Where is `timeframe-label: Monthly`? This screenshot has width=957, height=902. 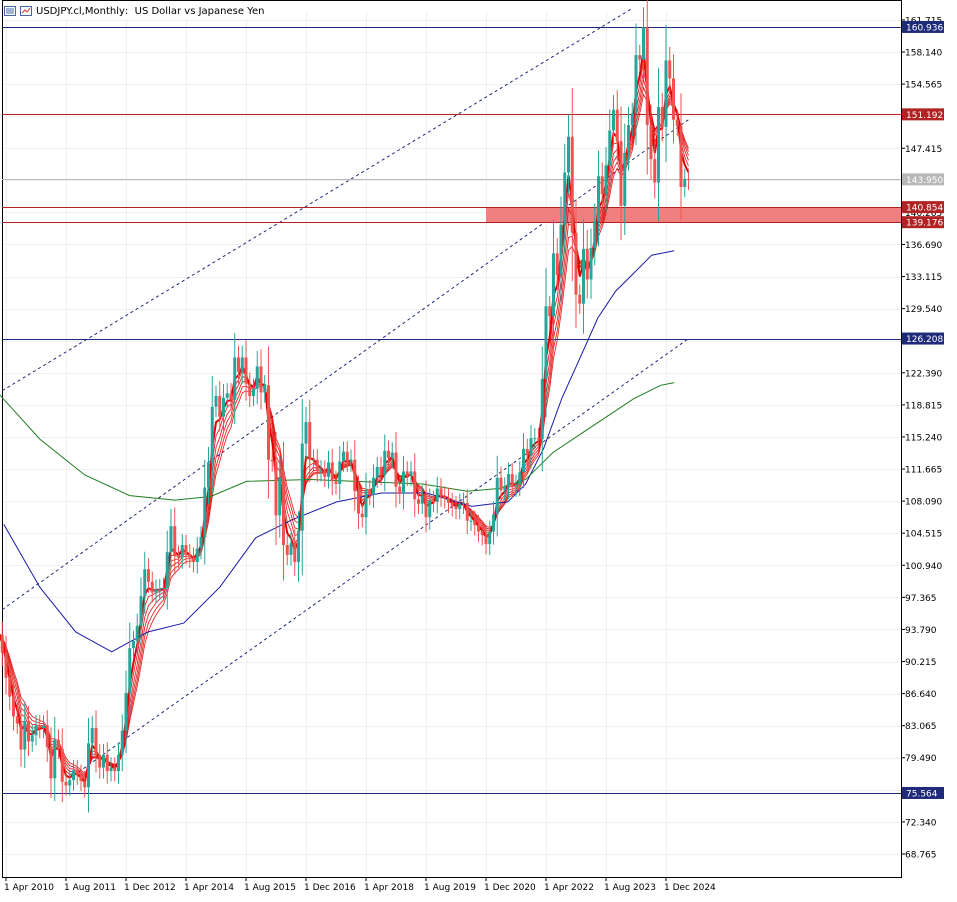
timeframe-label: Monthly is located at coordinates (104, 11).